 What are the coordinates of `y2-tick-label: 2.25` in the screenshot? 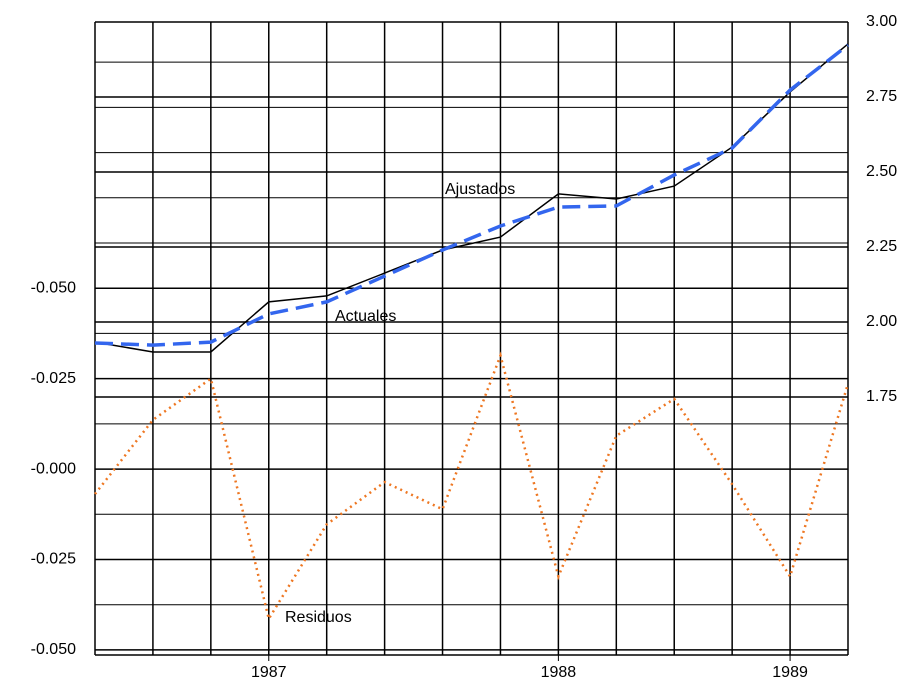 It's located at (881, 246).